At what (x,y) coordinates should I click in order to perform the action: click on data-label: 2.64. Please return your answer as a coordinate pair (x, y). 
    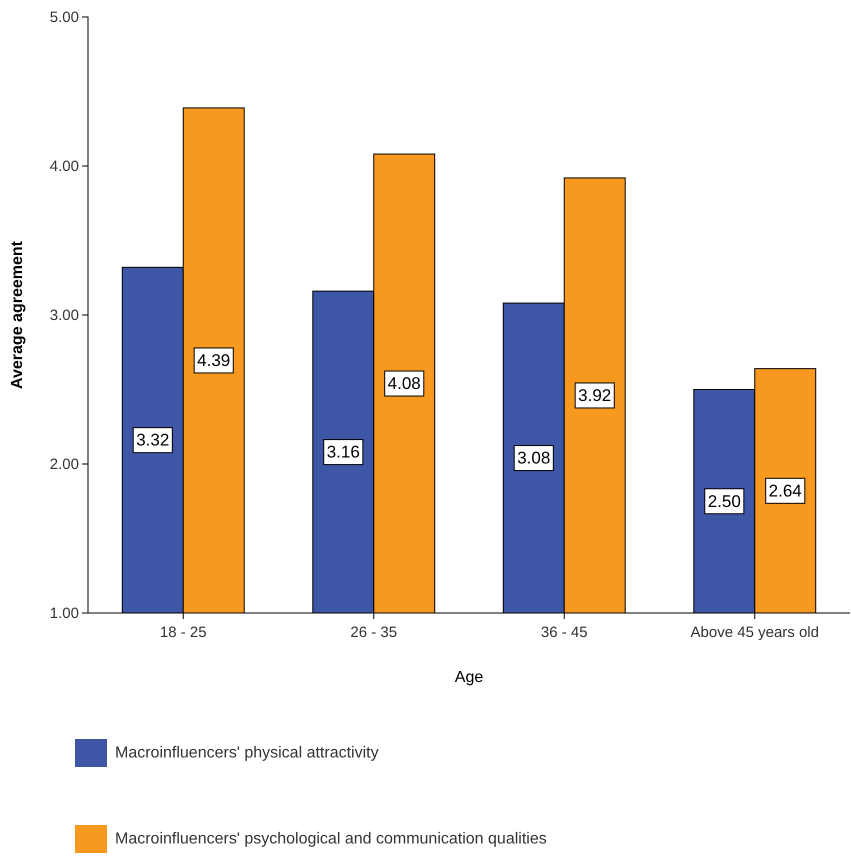
    Looking at the image, I should click on (785, 490).